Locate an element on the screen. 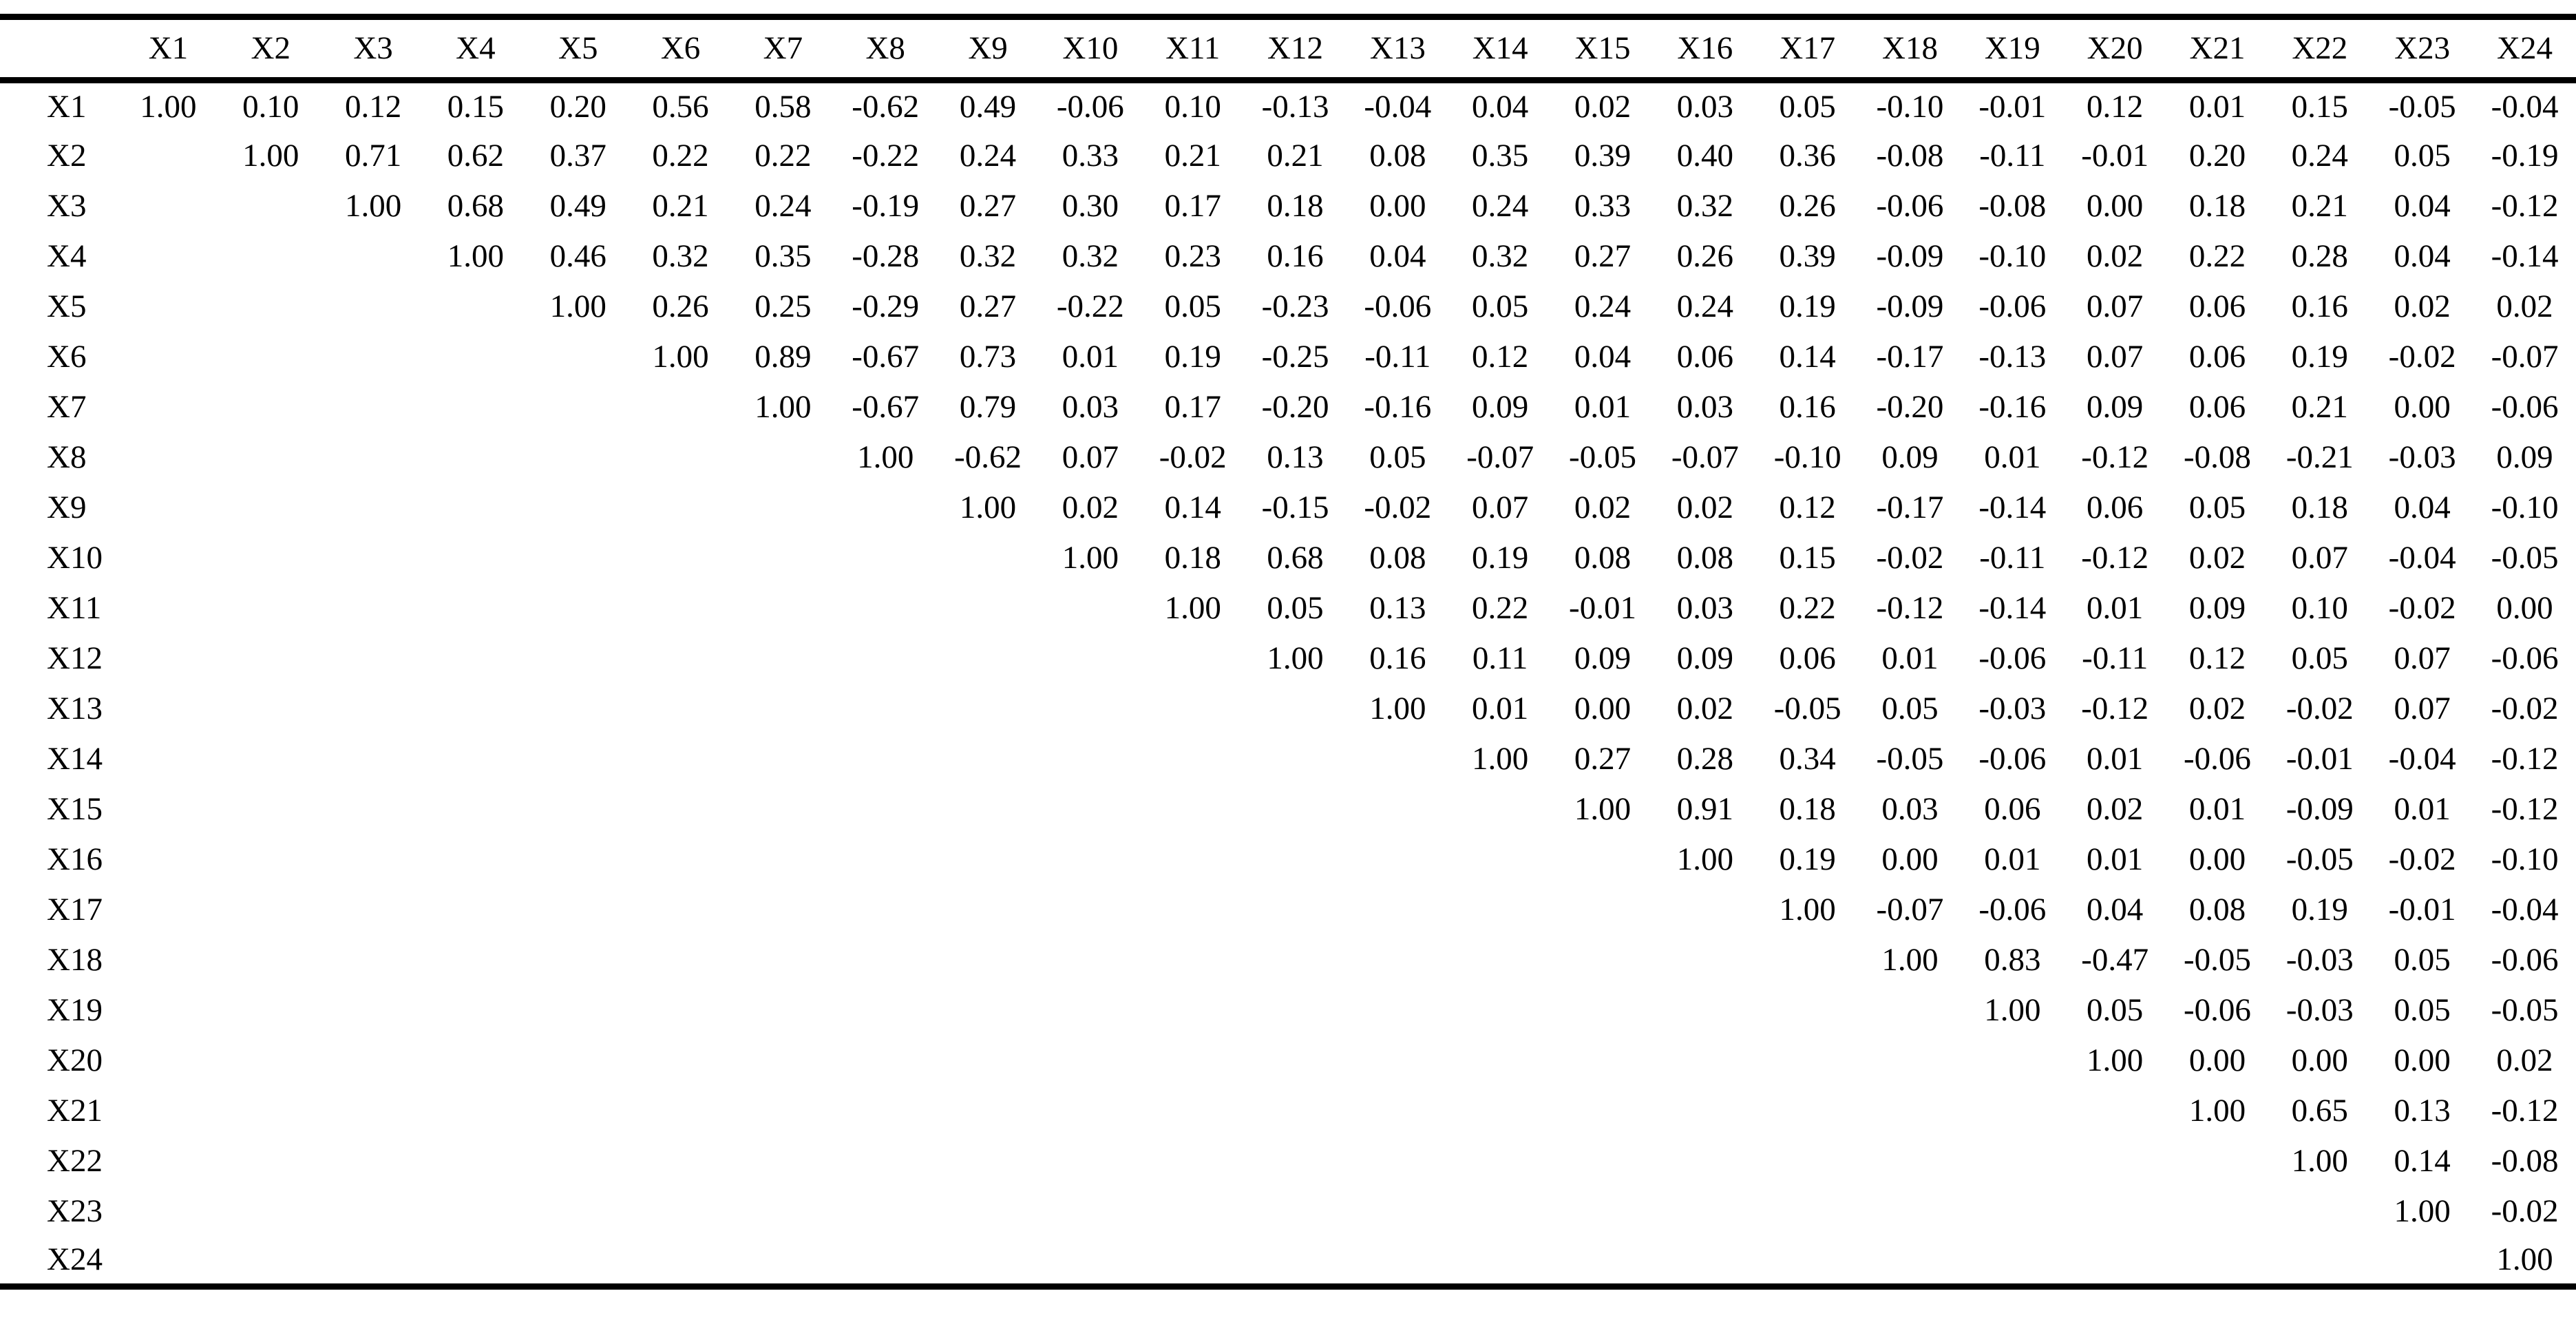 This screenshot has width=2576, height=1322. matrix-cell-X6-X14: 0.12 is located at coordinates (1501, 357).